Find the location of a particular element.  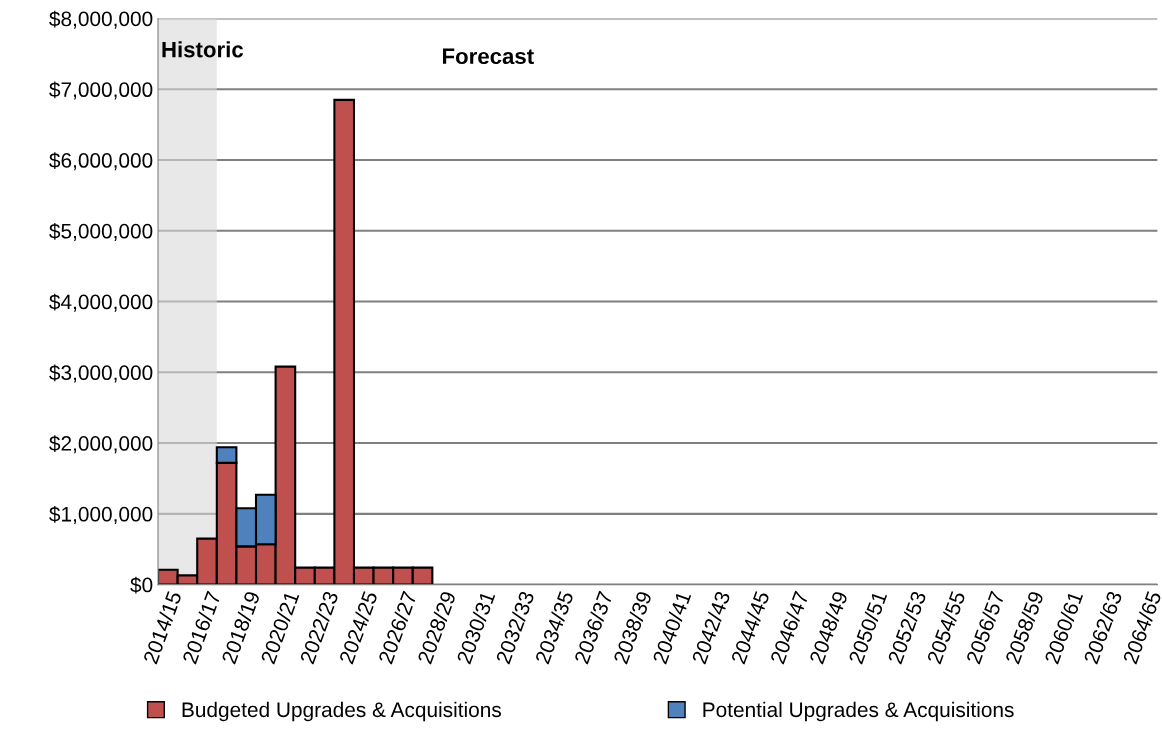

y-tick-label: $7,000,000 is located at coordinates (101, 90).